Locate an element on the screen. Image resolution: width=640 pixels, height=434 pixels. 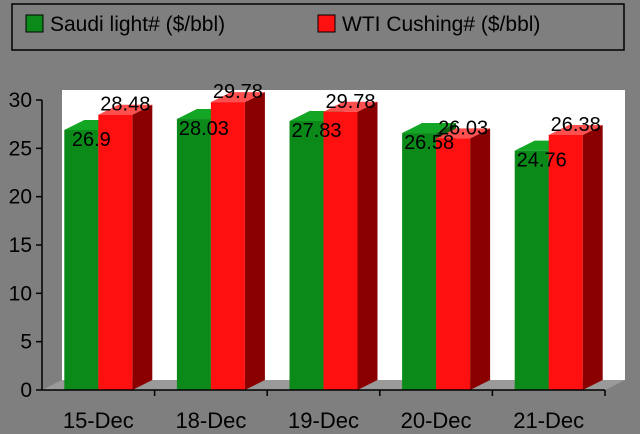
x-tick-label: 21-Dec is located at coordinates (548, 420).